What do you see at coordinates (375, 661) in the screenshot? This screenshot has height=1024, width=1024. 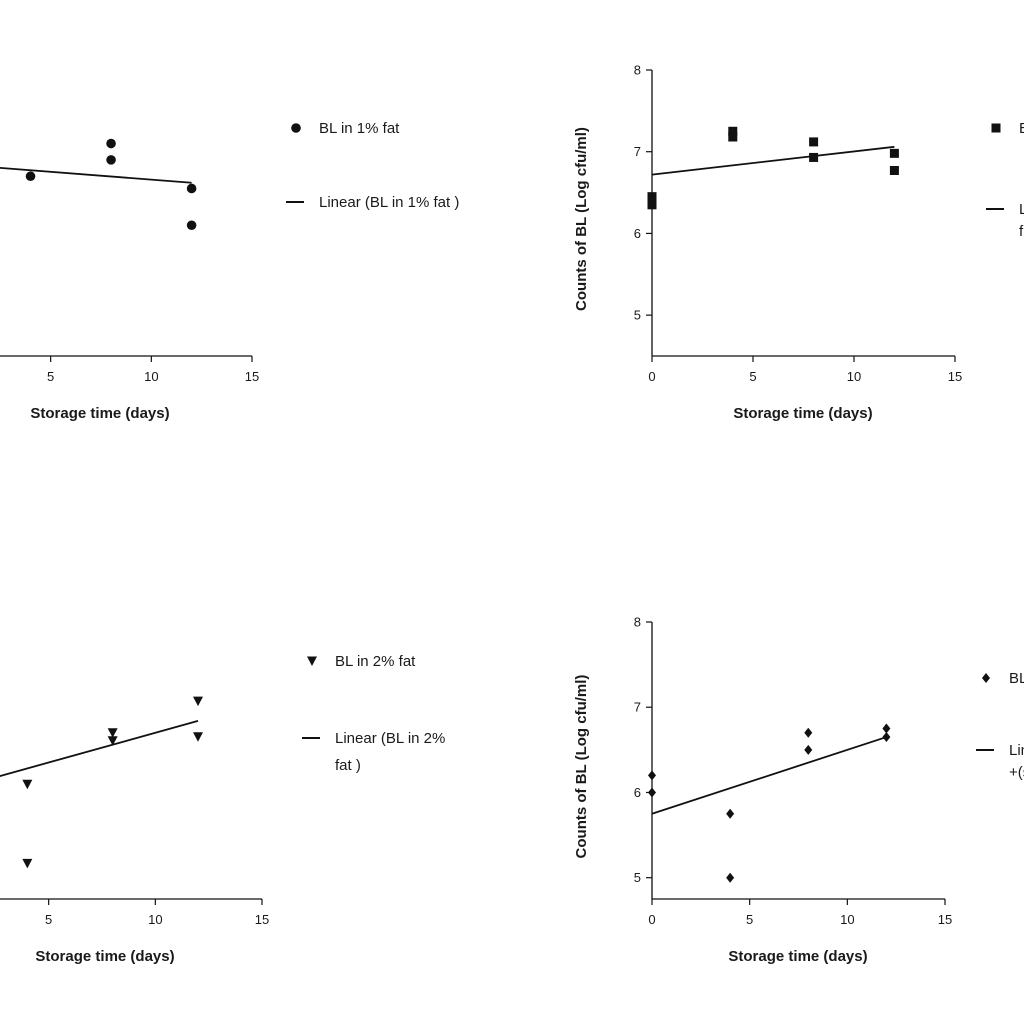 I see `legend-label: BL in 2% fat` at bounding box center [375, 661].